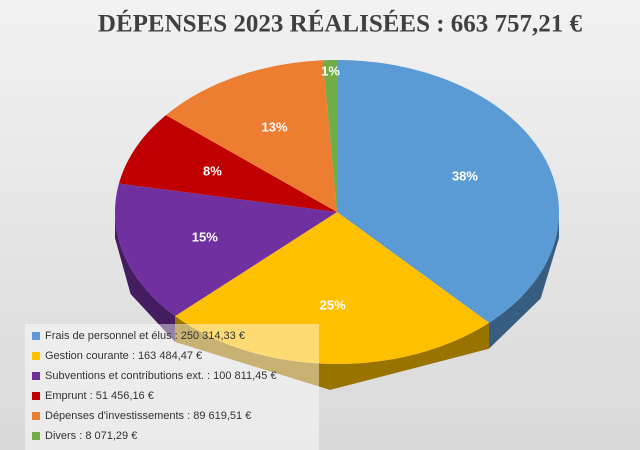 Image resolution: width=640 pixels, height=450 pixels. What do you see at coordinates (91, 436) in the screenshot?
I see `legend-label: Divers : 8 071,29 €` at bounding box center [91, 436].